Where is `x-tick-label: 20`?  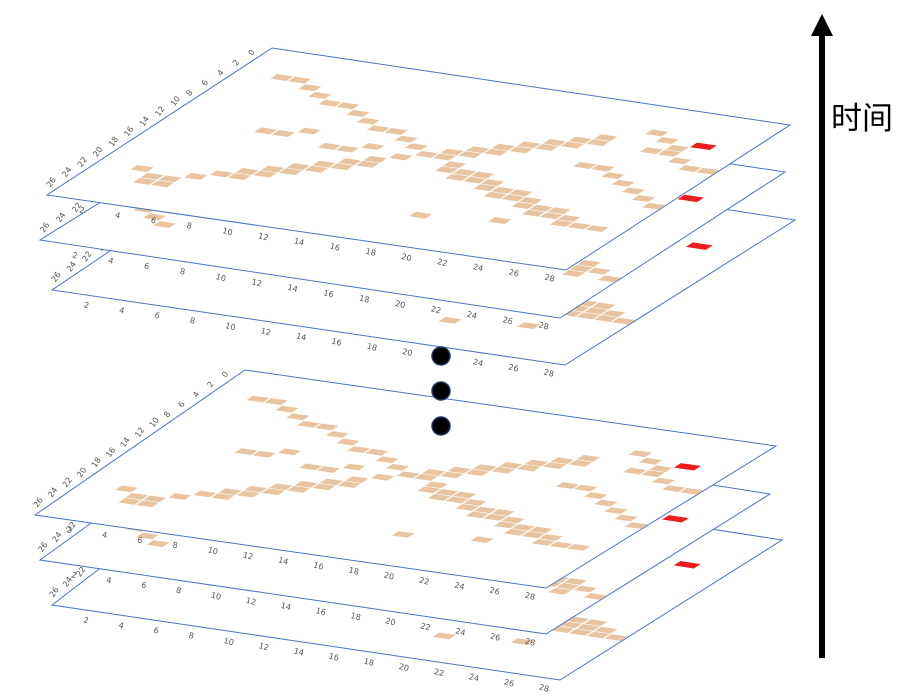
x-tick-label: 20 is located at coordinates (390, 621).